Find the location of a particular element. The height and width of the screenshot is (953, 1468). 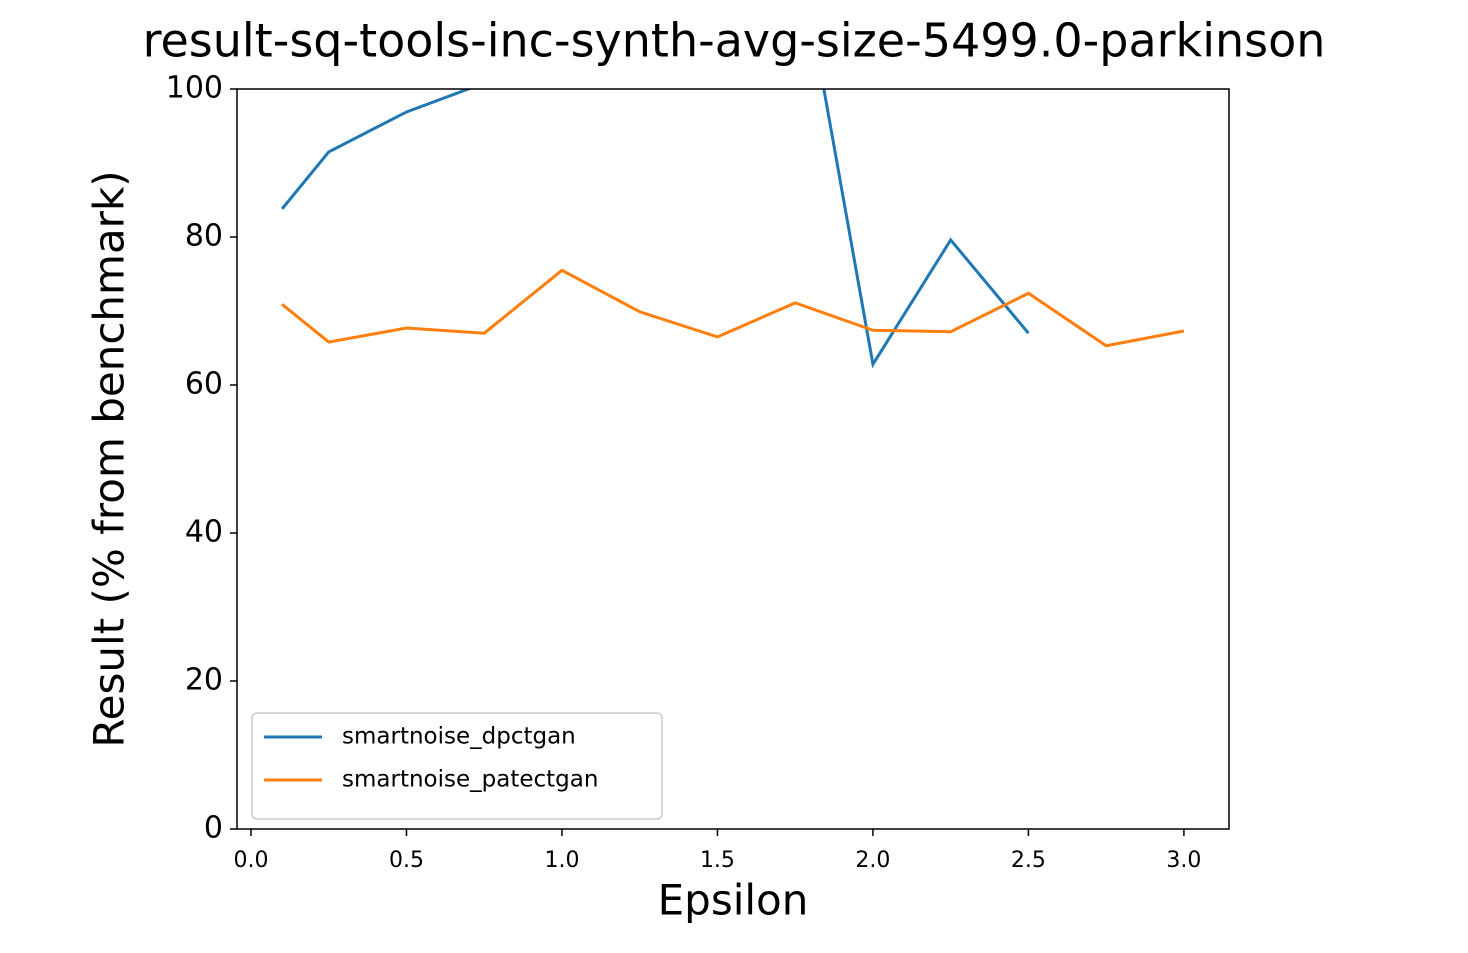

x-tick-label: 1.0 is located at coordinates (561, 860).